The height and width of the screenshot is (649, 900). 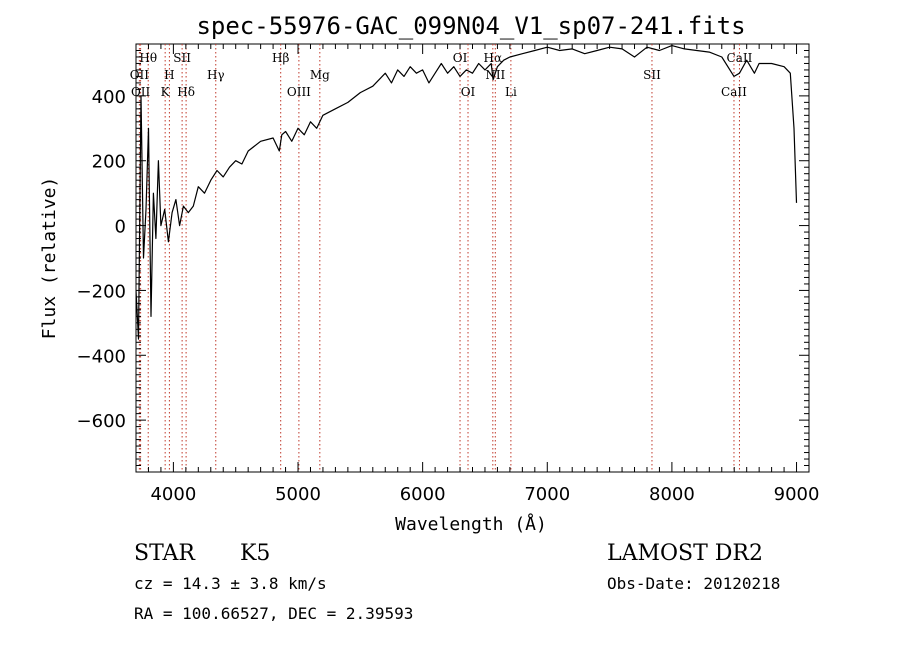 I want to click on spectral-line-label: Li, so click(x=511, y=92).